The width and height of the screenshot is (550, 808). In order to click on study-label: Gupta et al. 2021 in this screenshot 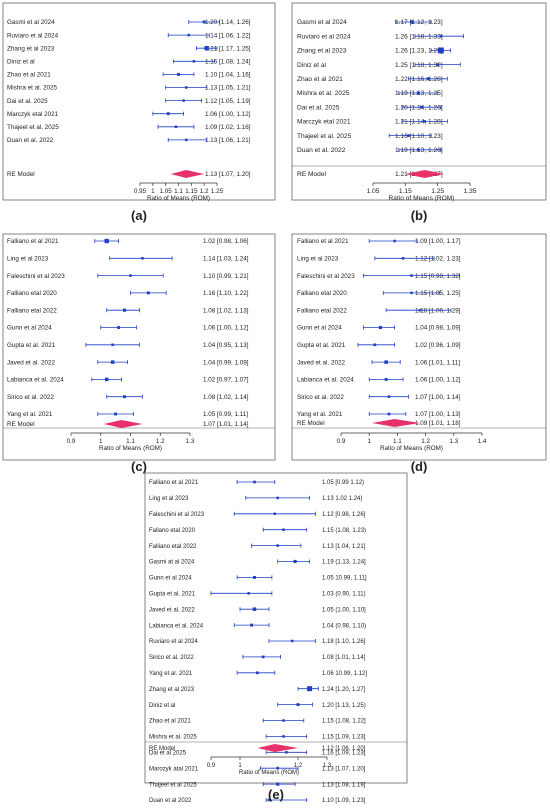, I will do `click(321, 345)`.